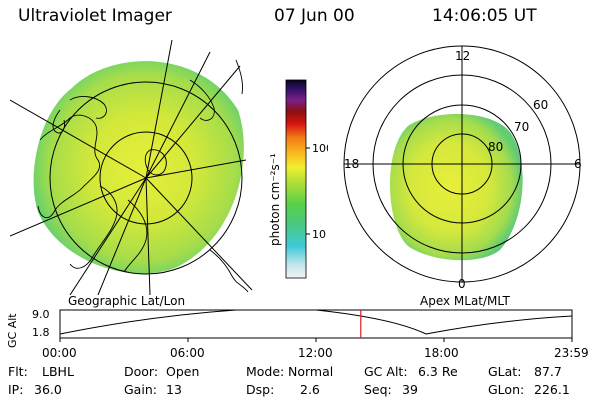 Image resolution: width=600 pixels, height=400 pixels. What do you see at coordinates (462, 56) in the screenshot?
I see `mlt-label-12: 12` at bounding box center [462, 56].